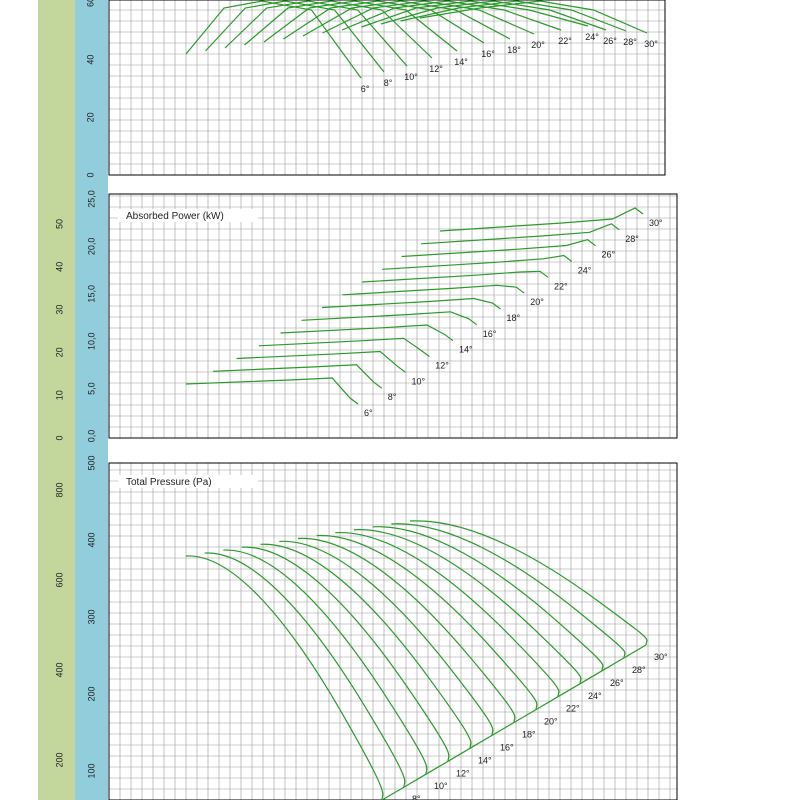 The image size is (800, 800). I want to click on operating-limit-line, so click(514, 722).